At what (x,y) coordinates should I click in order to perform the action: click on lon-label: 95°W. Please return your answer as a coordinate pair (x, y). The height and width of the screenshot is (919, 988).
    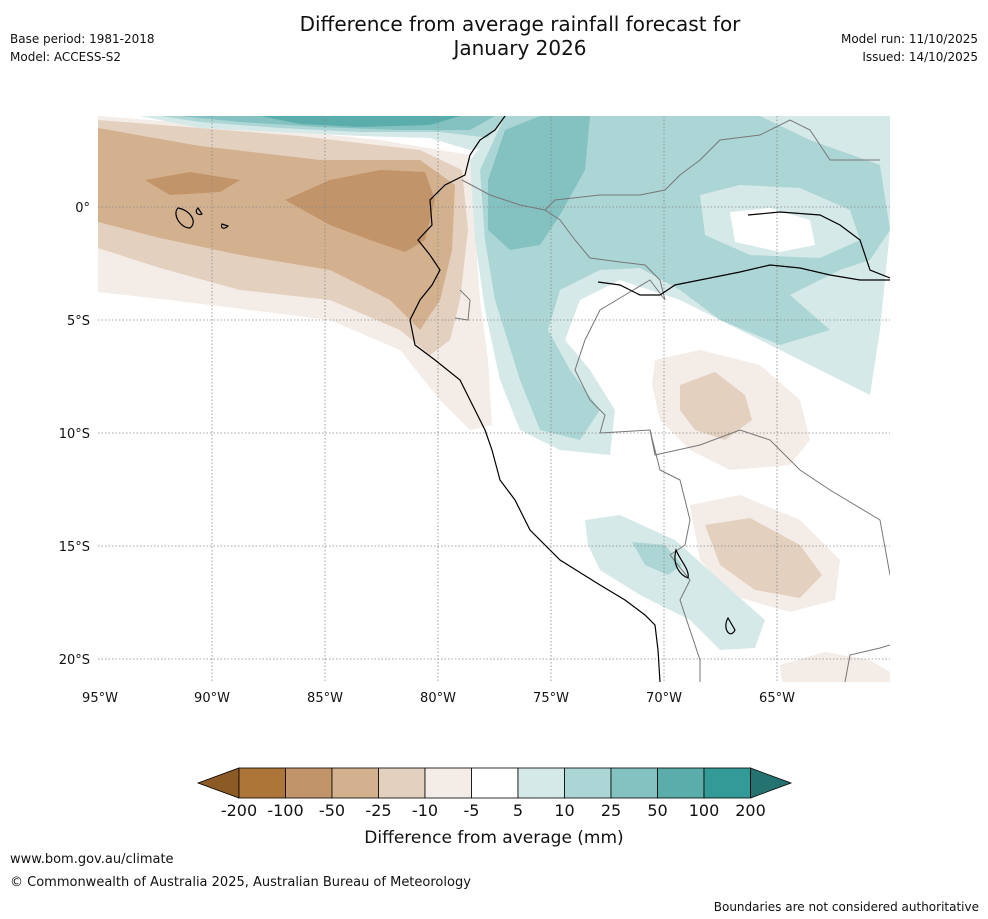
    Looking at the image, I should click on (100, 698).